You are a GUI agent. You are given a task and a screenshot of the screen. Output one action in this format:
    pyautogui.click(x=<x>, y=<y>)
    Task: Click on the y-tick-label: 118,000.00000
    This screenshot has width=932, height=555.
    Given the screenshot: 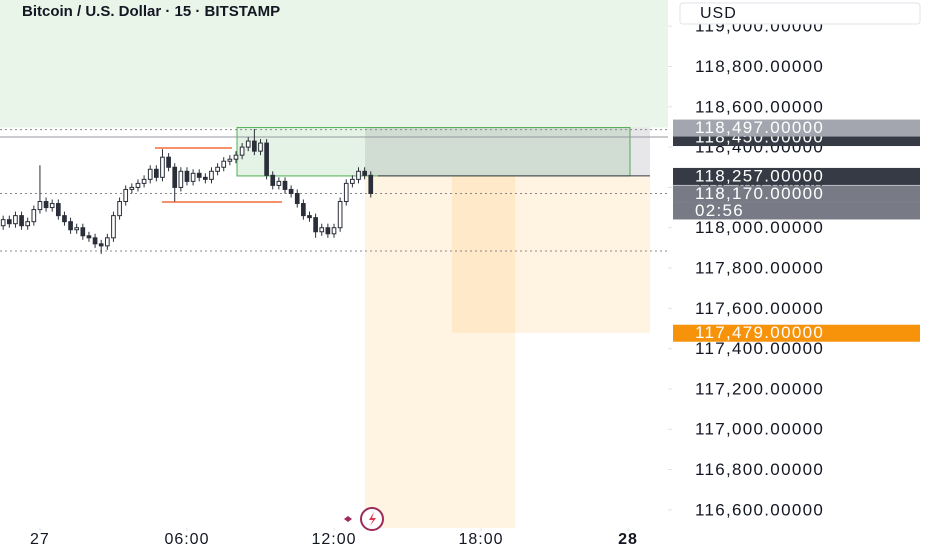 What is the action you would take?
    pyautogui.click(x=759, y=227)
    